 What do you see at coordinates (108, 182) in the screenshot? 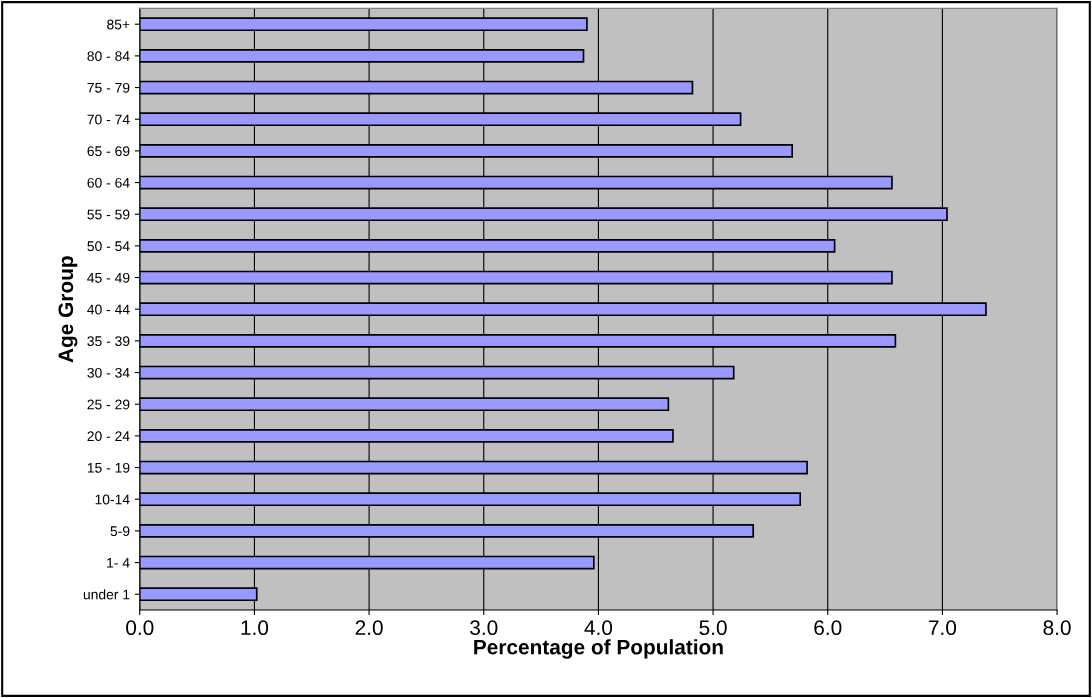
I see `y-tick-label: 60 - 64` at bounding box center [108, 182].